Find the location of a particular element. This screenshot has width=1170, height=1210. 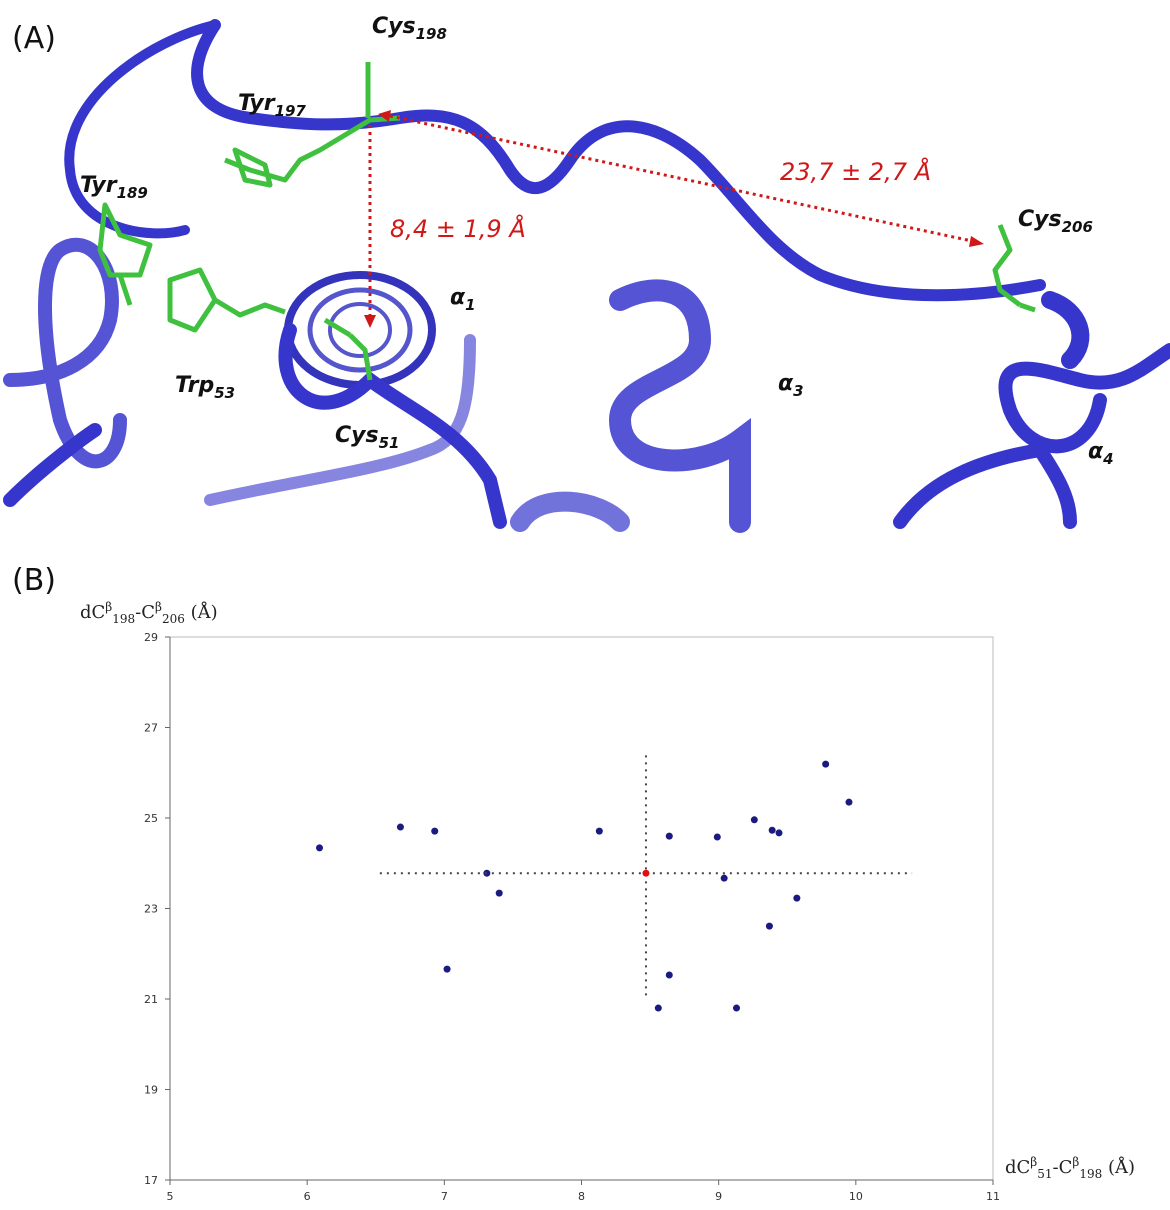

residue-label: α4 is located at coordinates (1101, 453).